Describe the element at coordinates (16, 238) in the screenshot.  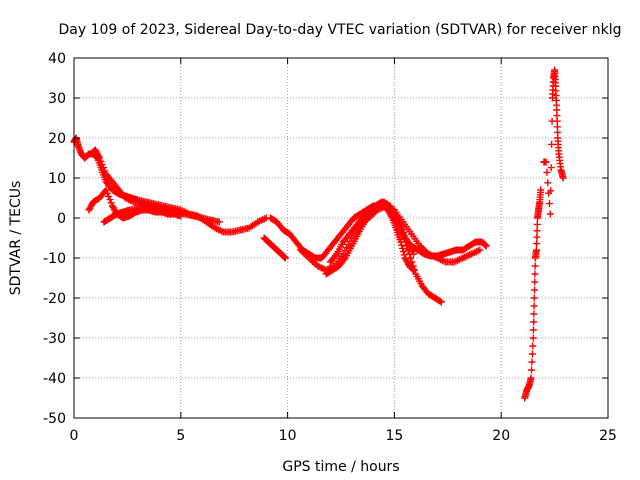
I see `y-axis-label: SDTVAR / TECUs` at that location.